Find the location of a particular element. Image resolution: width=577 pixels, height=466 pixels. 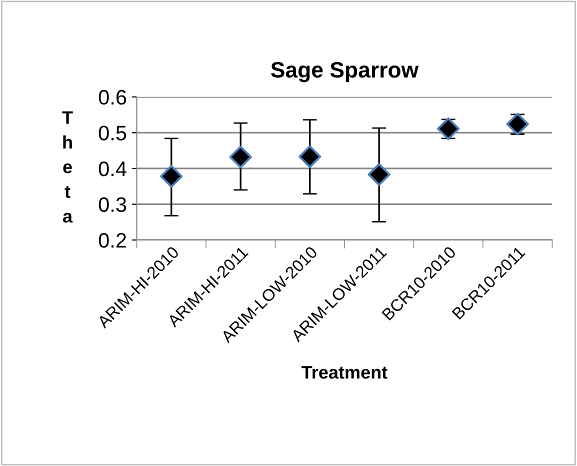

chart-title: Sage Sparrow is located at coordinates (345, 72).